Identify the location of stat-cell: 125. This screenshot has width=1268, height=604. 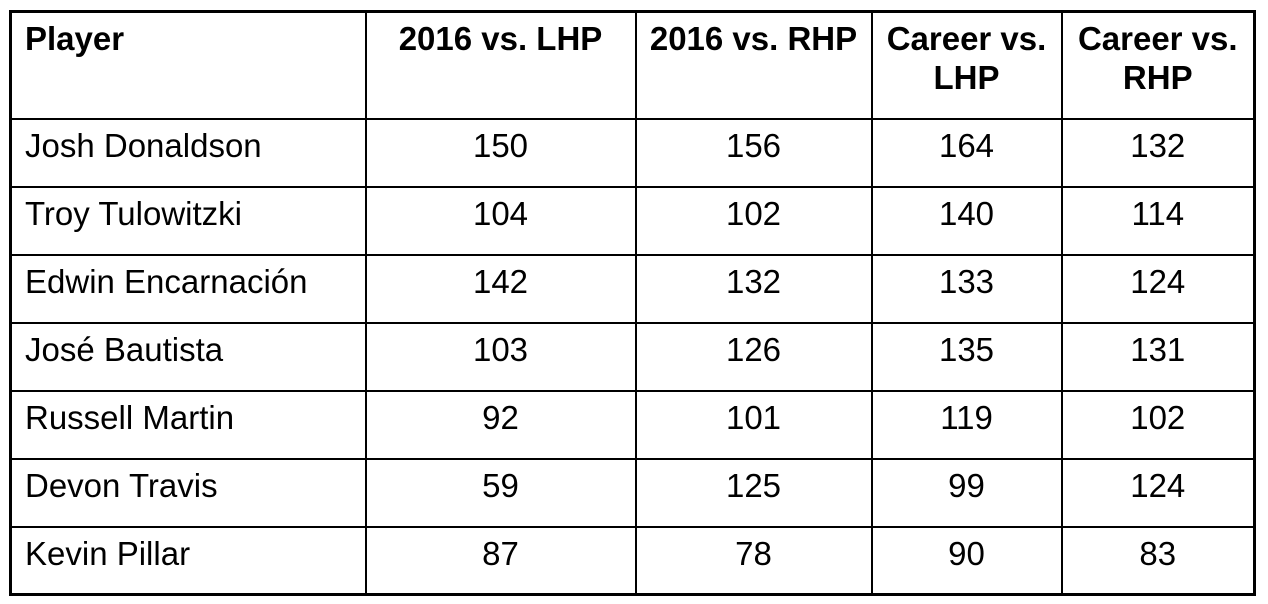
(753, 492).